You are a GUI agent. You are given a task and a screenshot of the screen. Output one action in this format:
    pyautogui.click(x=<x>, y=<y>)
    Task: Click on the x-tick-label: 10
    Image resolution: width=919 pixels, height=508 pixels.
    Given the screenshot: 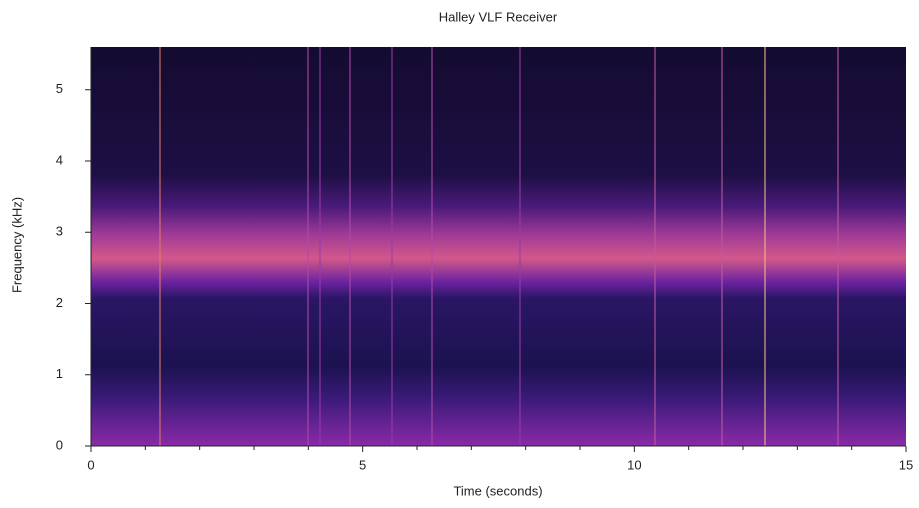 What is the action you would take?
    pyautogui.click(x=634, y=464)
    